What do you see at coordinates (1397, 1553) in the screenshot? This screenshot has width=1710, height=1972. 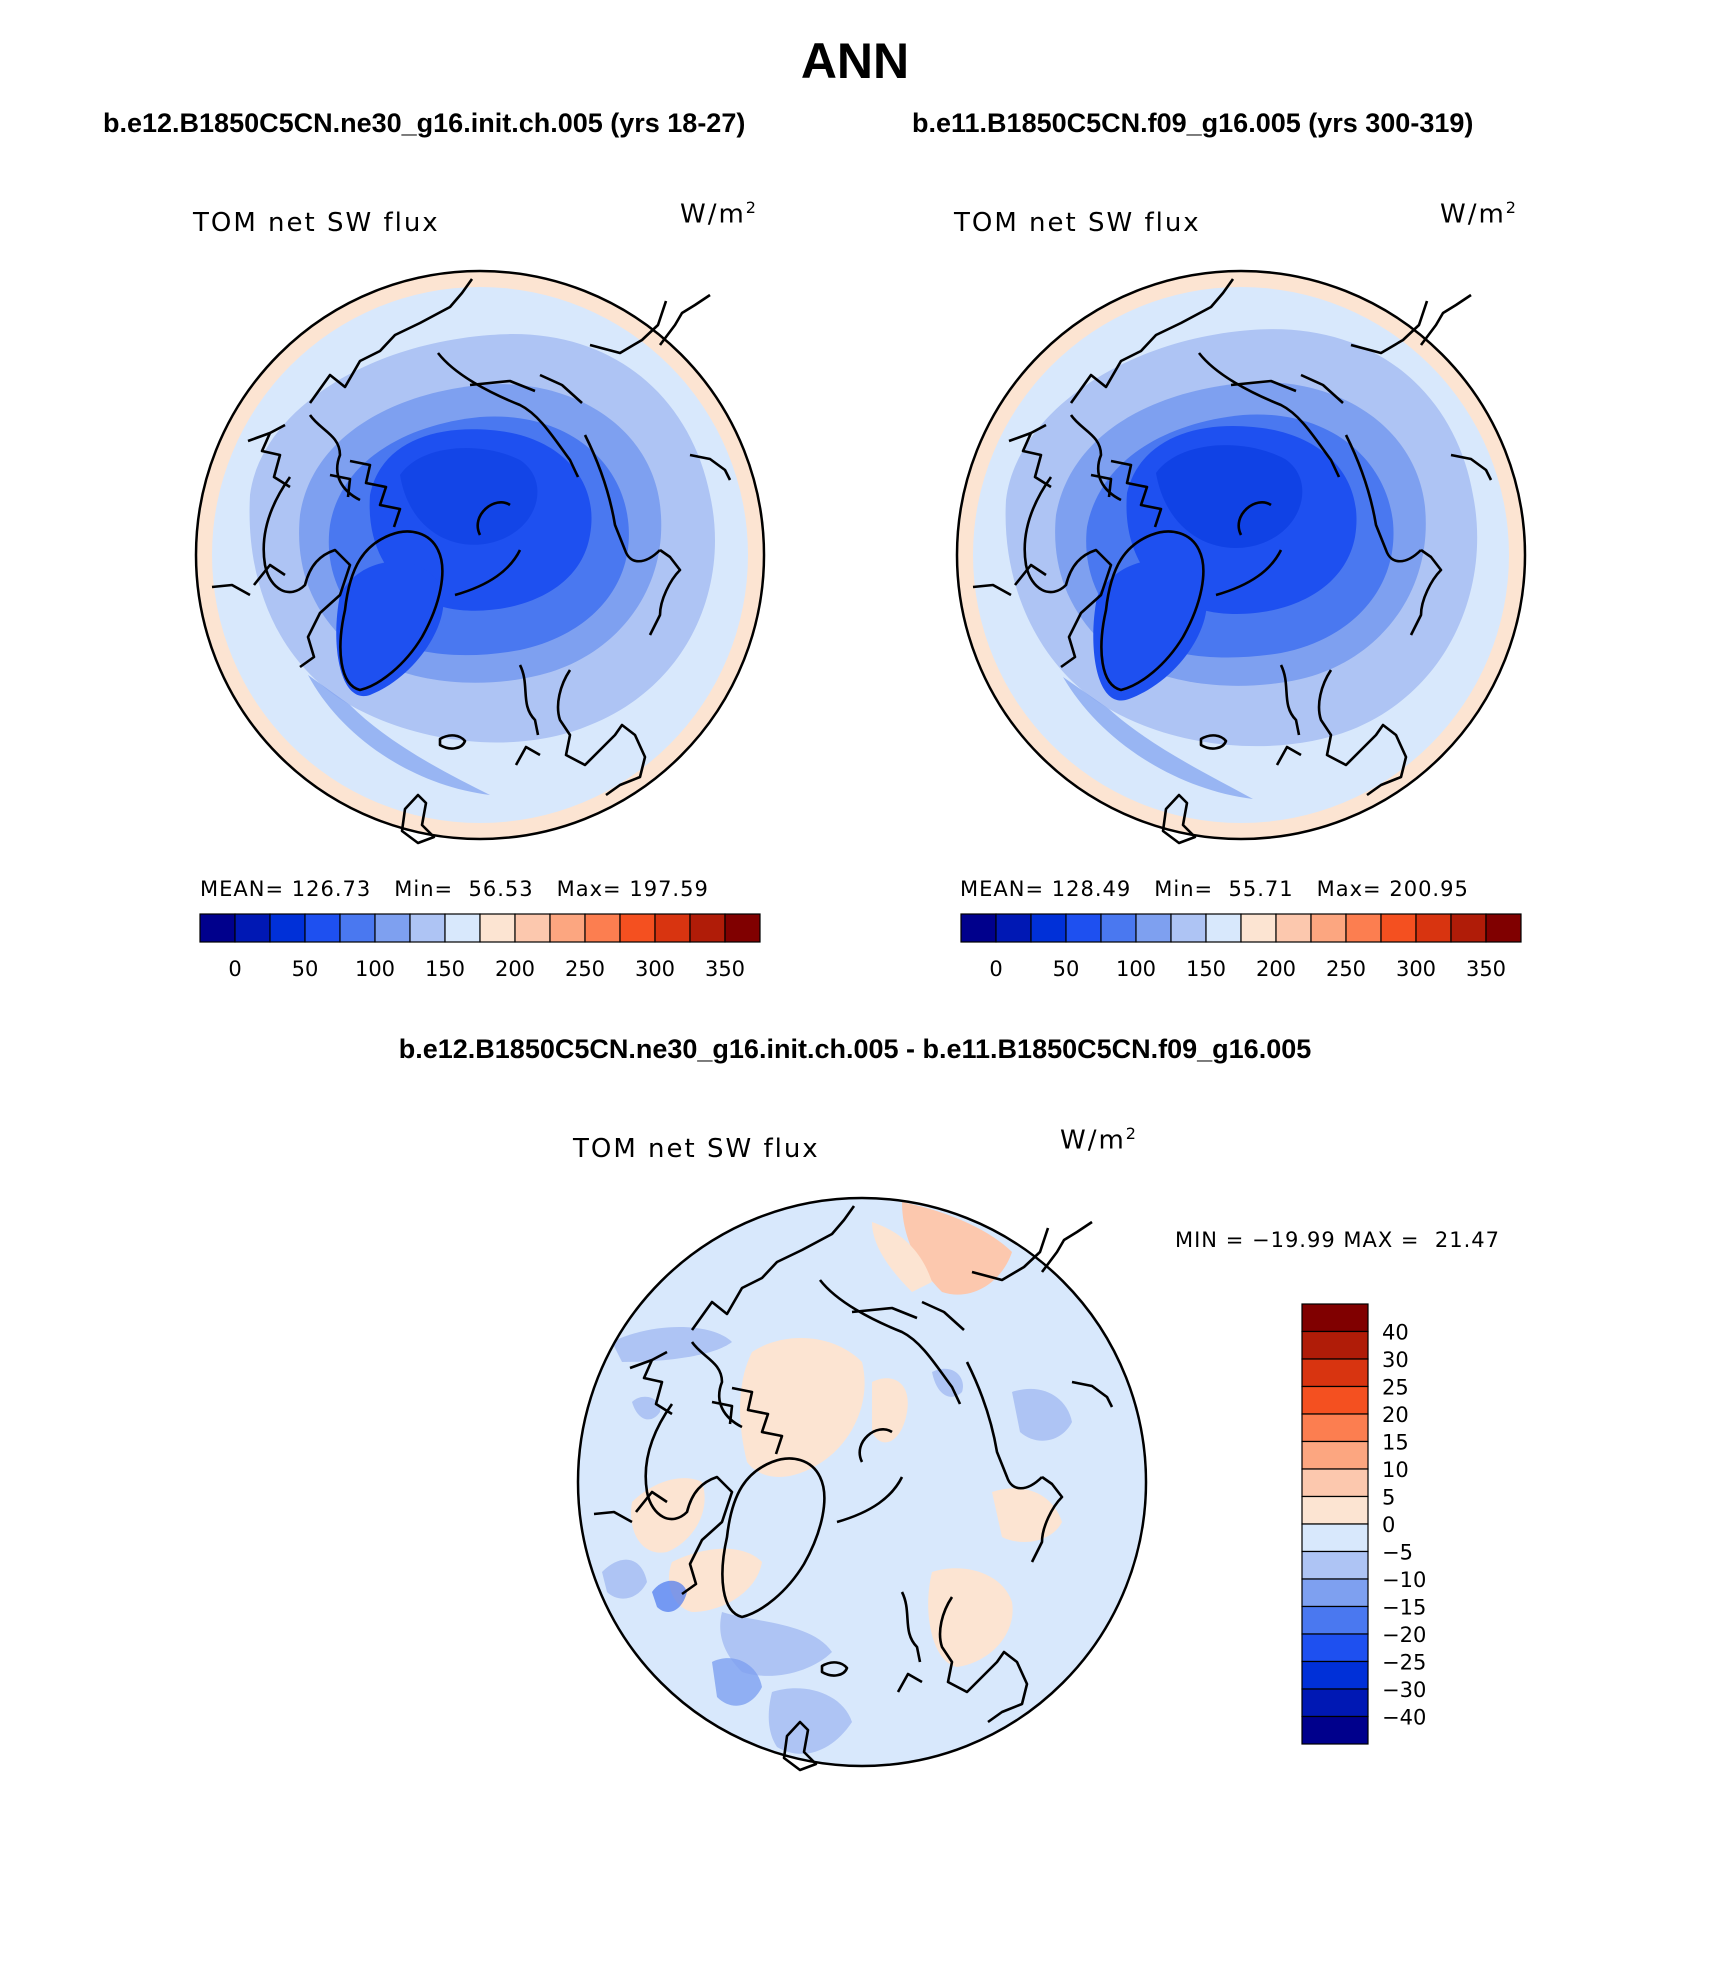 I see `diff-colorbar-tick-label: −5` at bounding box center [1397, 1553].